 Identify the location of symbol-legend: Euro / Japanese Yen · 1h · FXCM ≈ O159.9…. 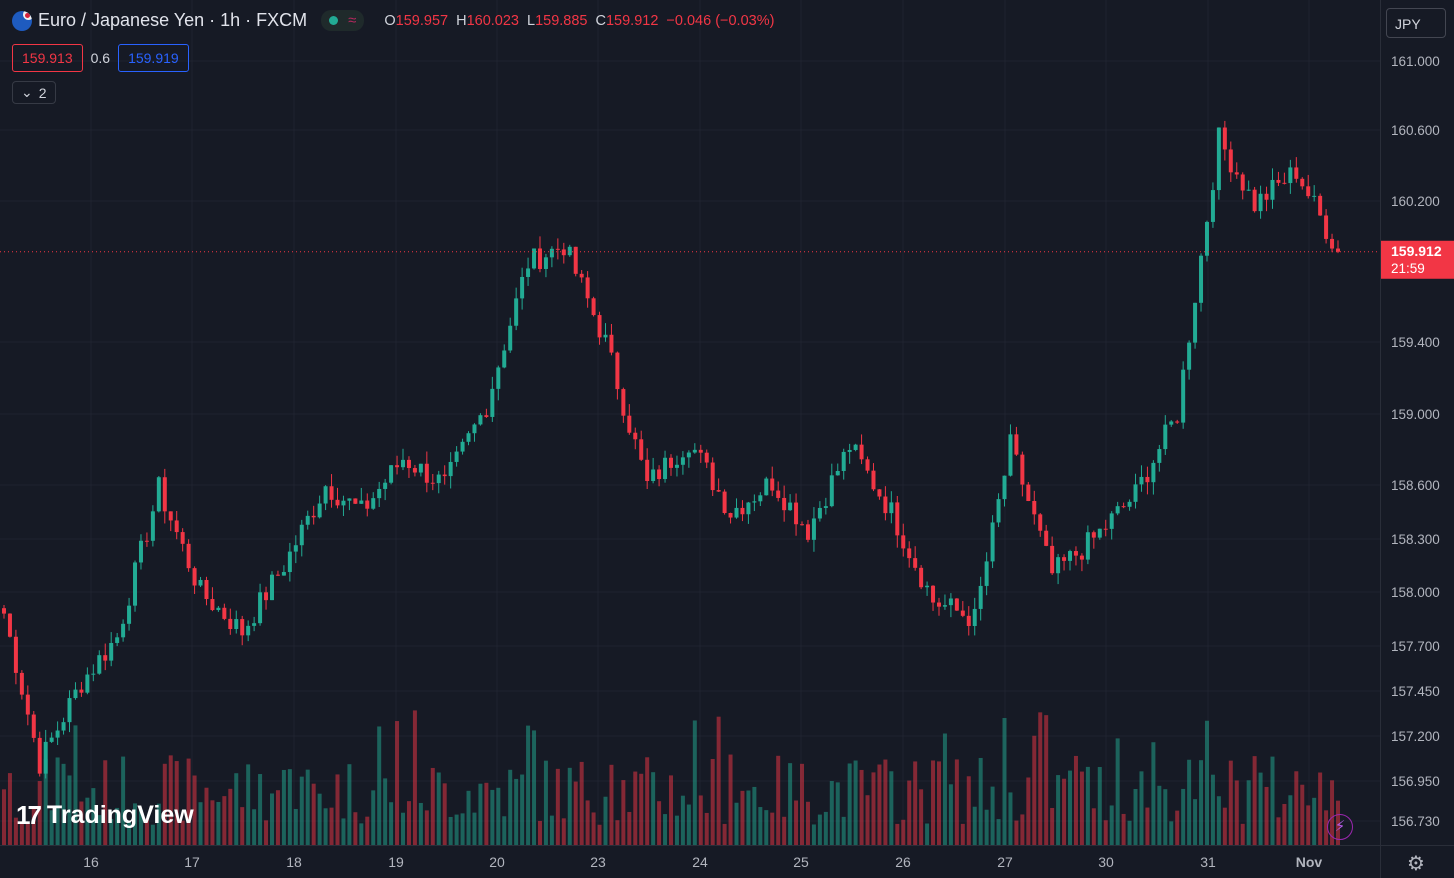
(393, 20).